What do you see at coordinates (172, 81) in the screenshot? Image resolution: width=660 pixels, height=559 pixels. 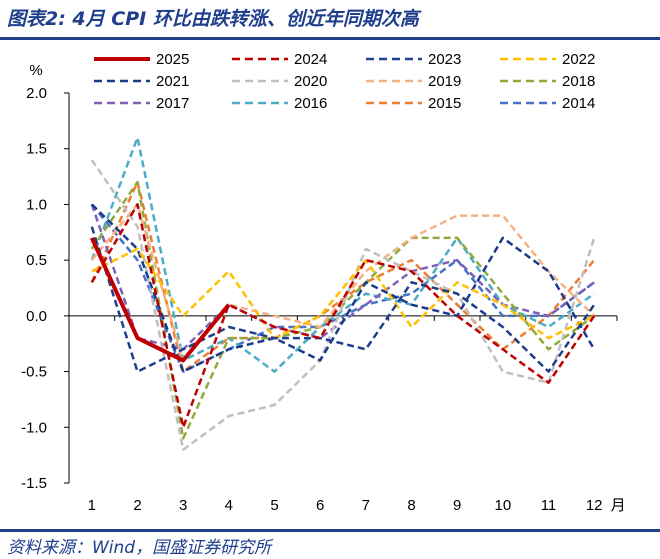 I see `legend-label-2021: 2021` at bounding box center [172, 81].